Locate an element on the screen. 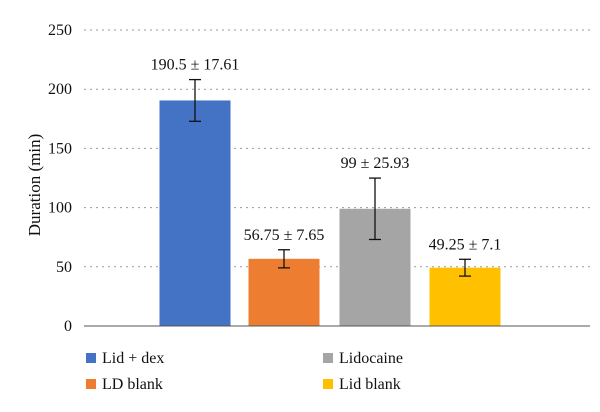  legend-label: Lidocaine is located at coordinates (371, 358).